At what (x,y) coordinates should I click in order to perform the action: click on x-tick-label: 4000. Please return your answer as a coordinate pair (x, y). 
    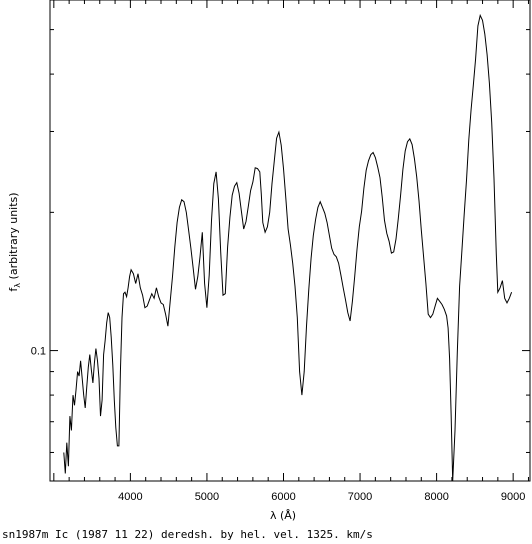
    Looking at the image, I should click on (130, 497).